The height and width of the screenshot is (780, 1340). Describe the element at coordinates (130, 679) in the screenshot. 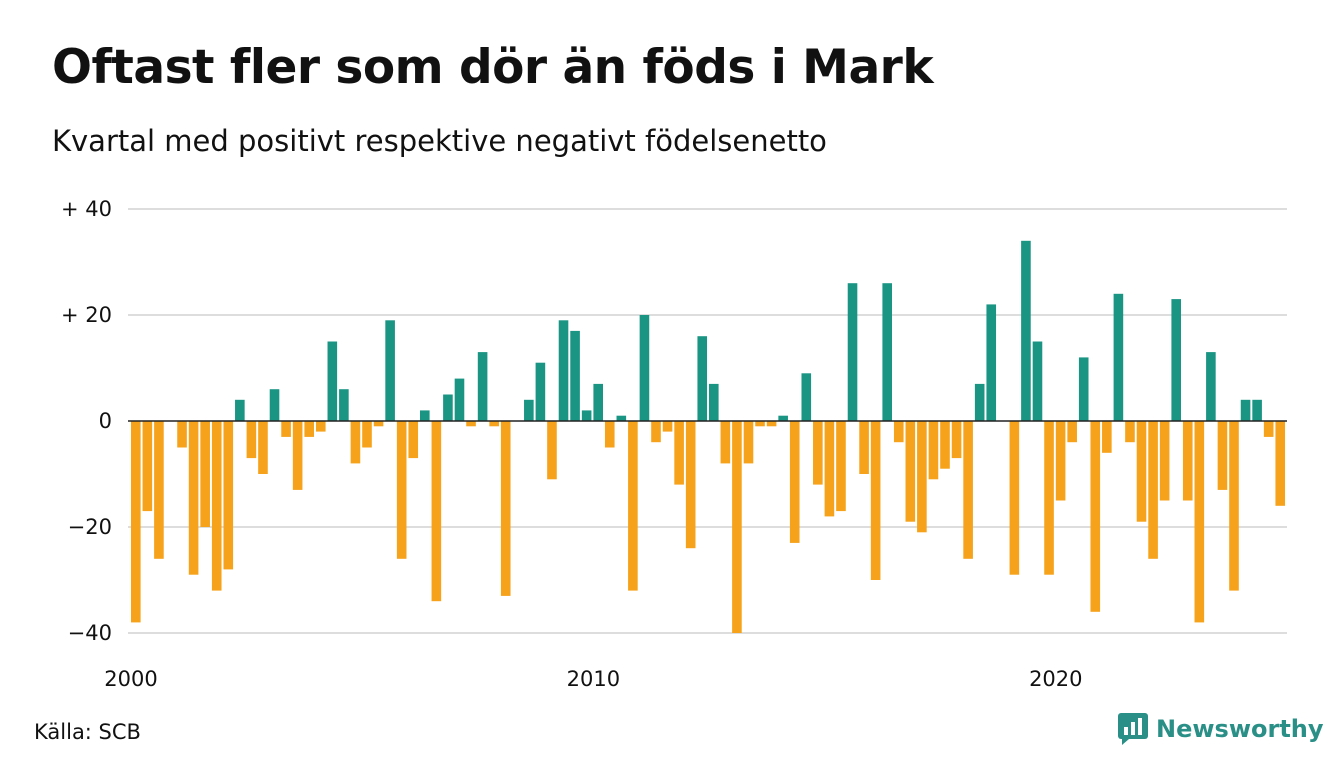

I see `x-tick-label: 2000` at that location.